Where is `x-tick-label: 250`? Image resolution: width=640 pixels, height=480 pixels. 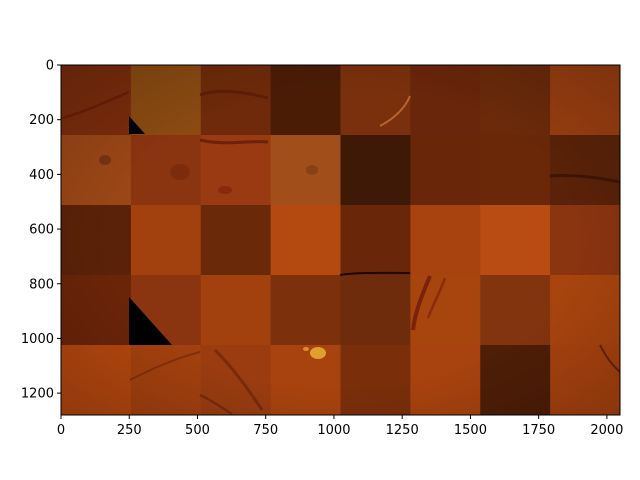
x-tick-label: 250 is located at coordinates (129, 430).